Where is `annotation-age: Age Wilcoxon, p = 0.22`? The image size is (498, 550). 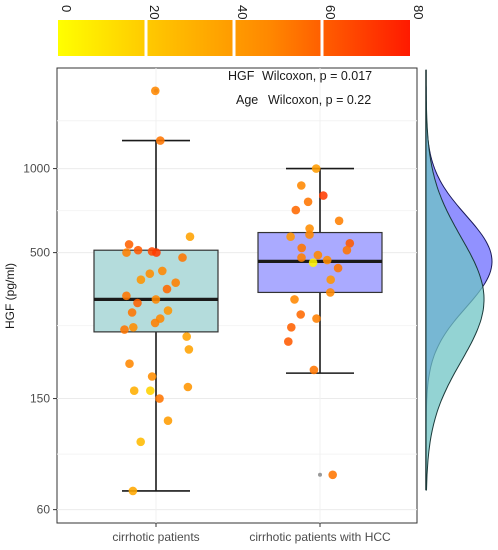 annotation-age: Age Wilcoxon, p = 0.22 is located at coordinates (303, 100).